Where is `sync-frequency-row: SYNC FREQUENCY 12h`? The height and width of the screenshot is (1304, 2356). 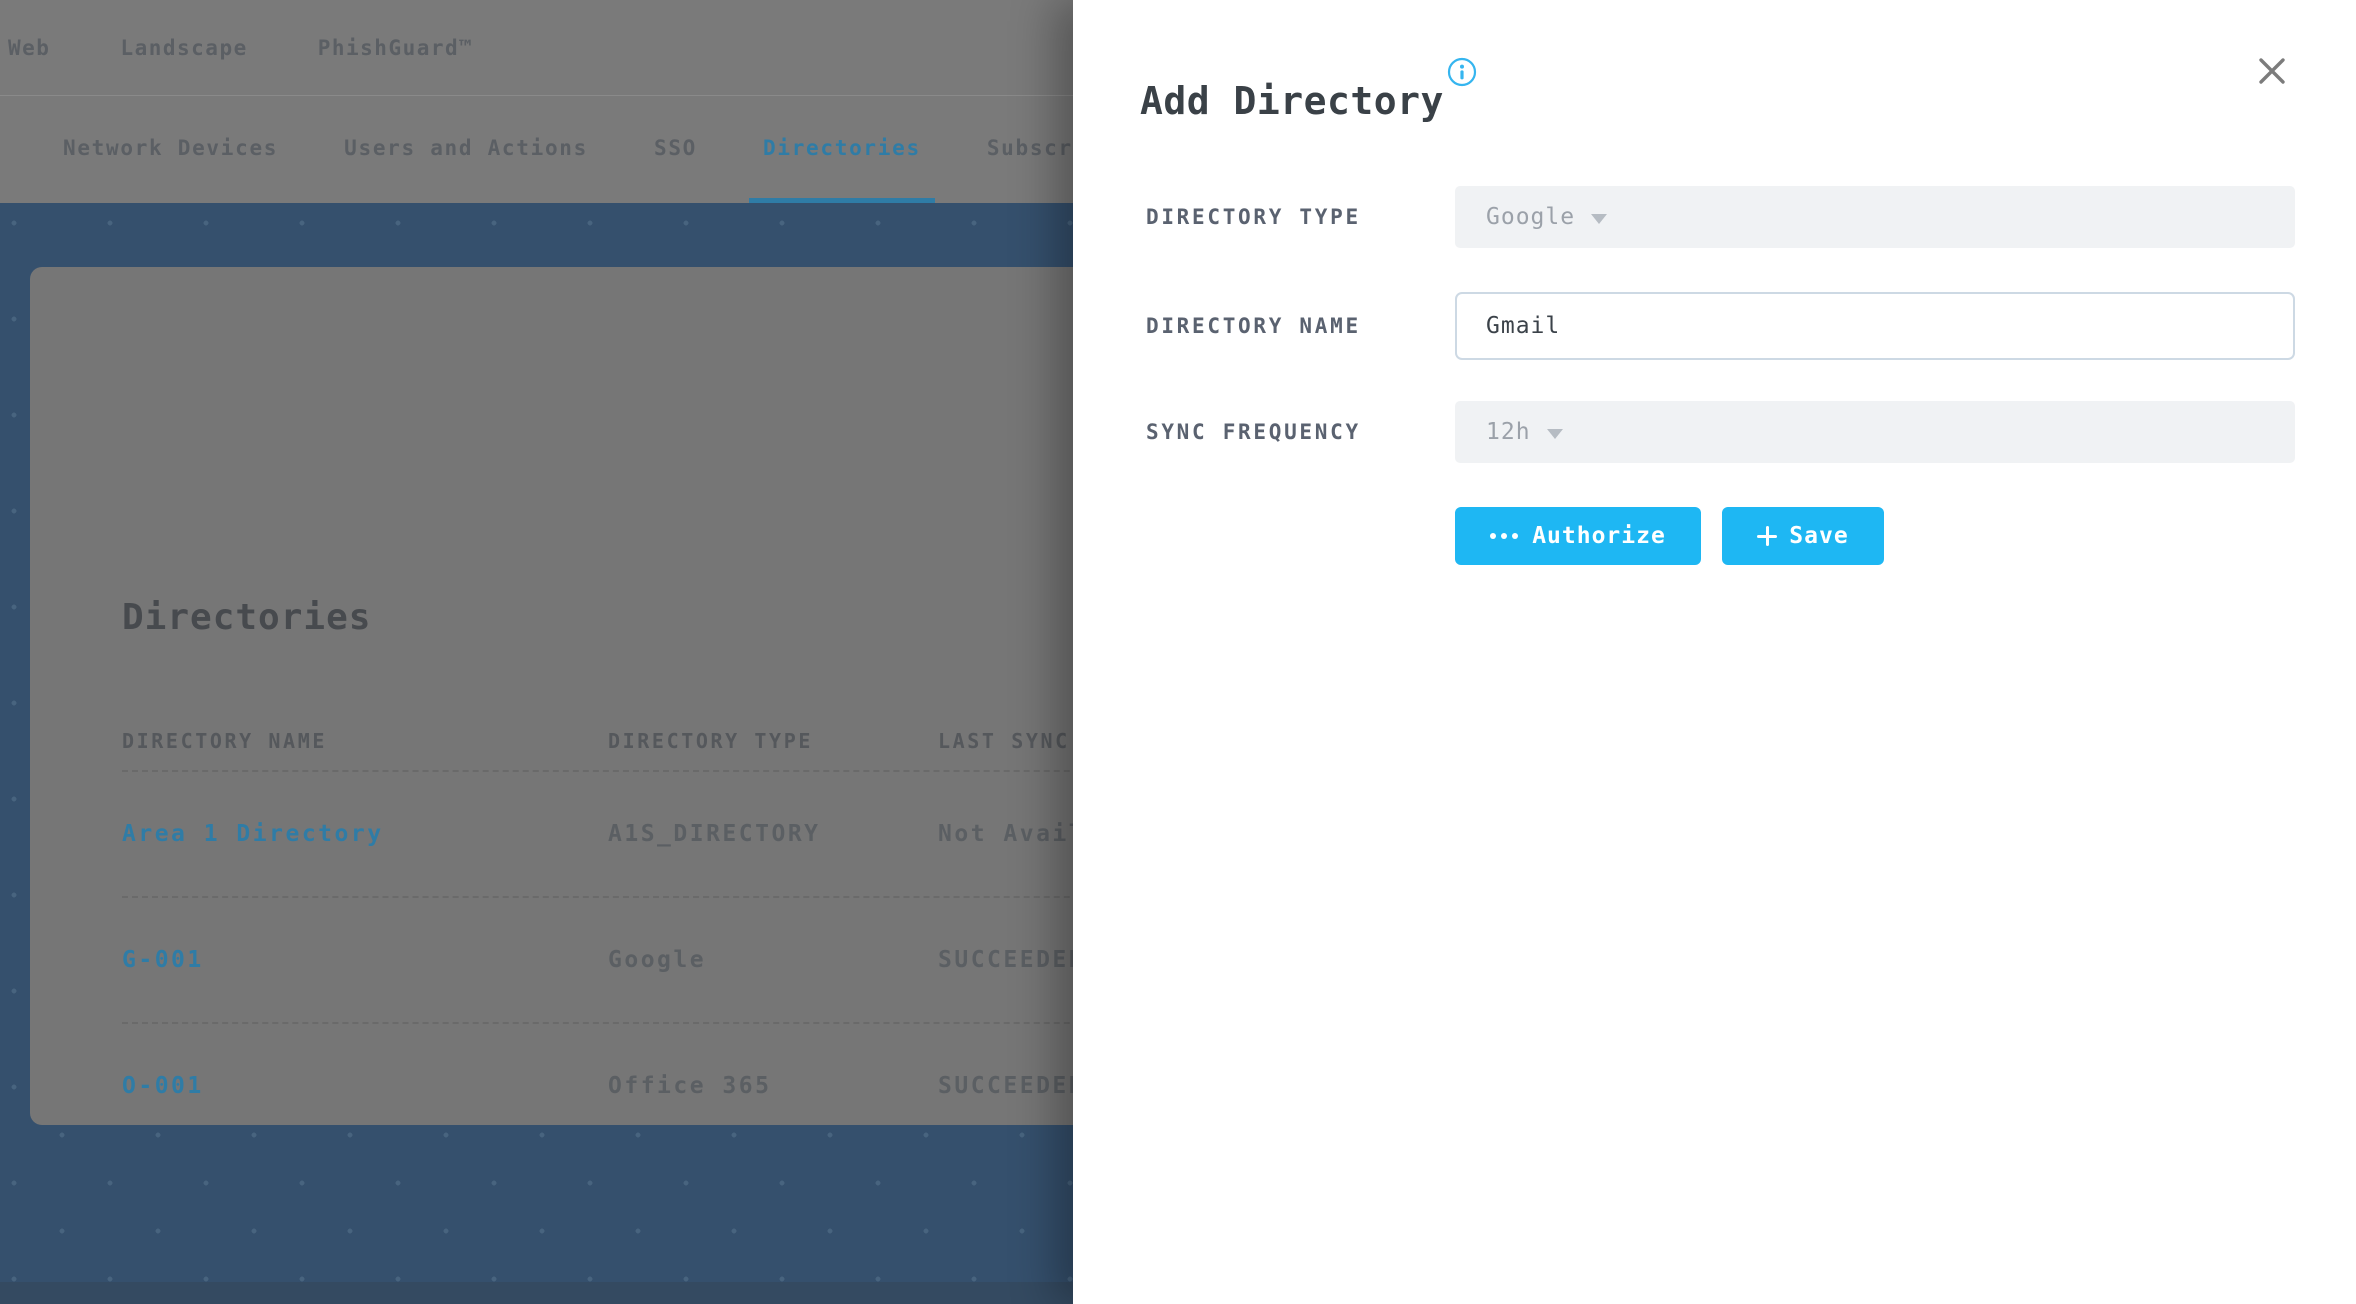
sync-frequency-row: SYNC FREQUENCY 12h is located at coordinates (1714, 432).